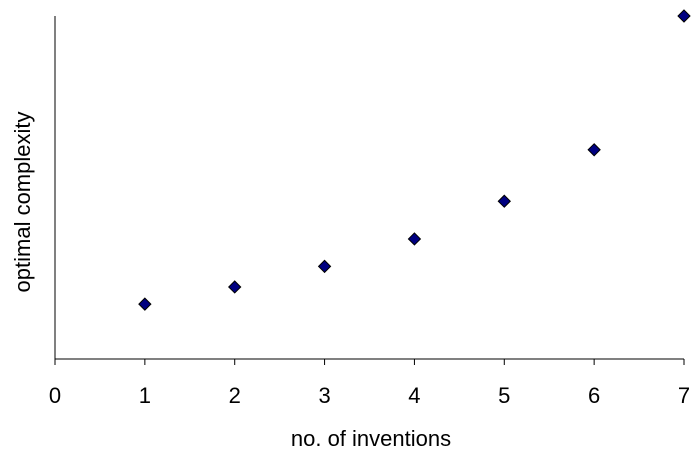 The image size is (691, 455). I want to click on x-tick-label: 7, so click(684, 395).